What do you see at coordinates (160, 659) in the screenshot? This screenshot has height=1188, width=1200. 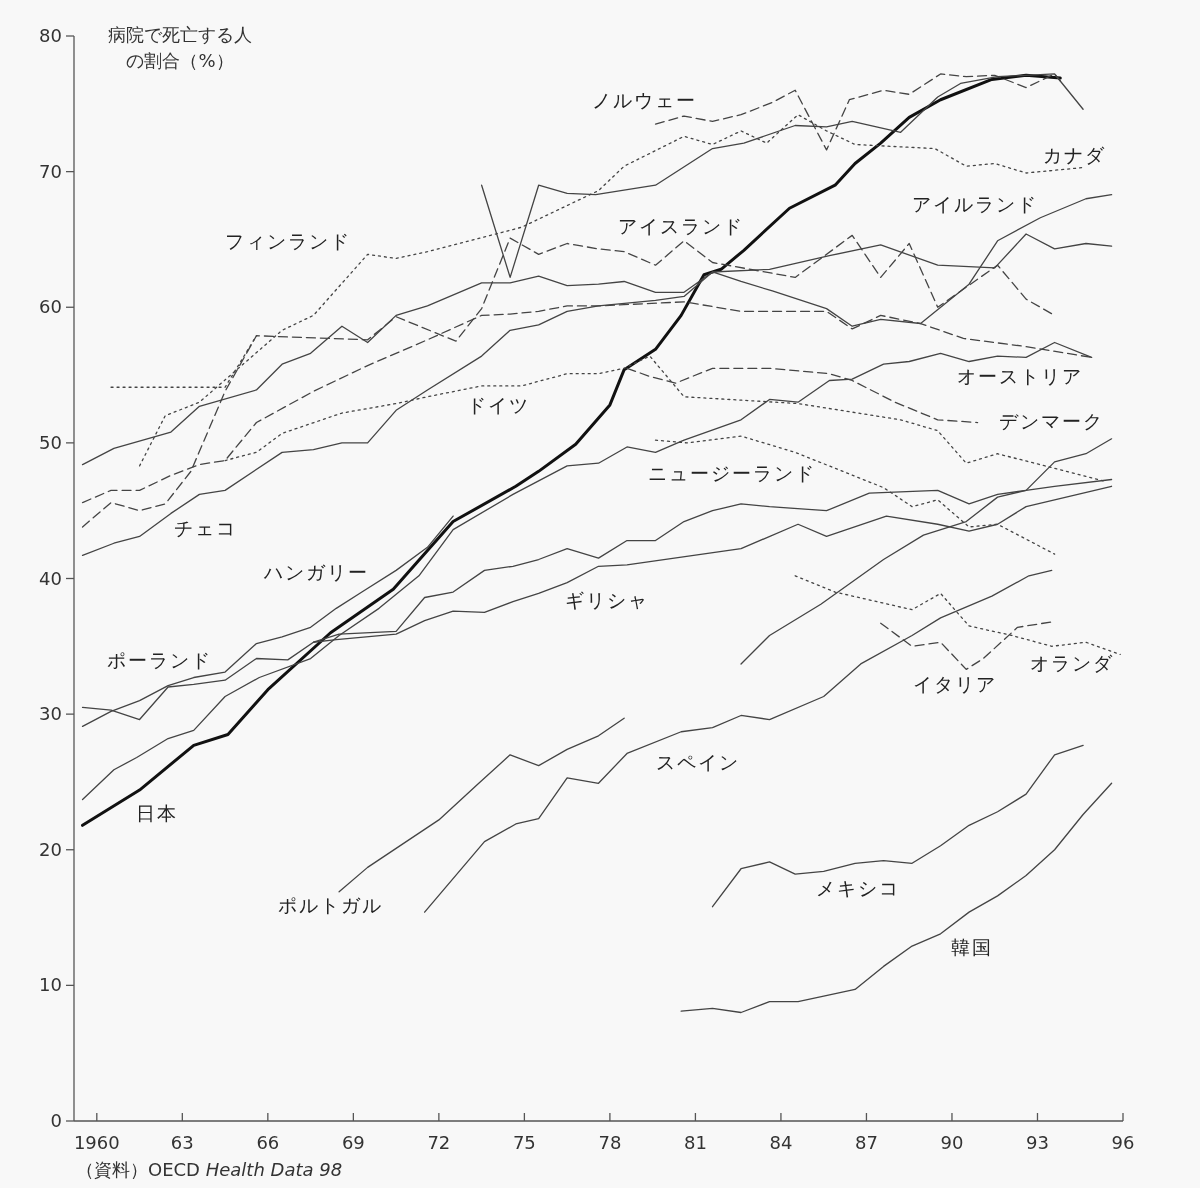 I see `annotation: ポーランド` at bounding box center [160, 659].